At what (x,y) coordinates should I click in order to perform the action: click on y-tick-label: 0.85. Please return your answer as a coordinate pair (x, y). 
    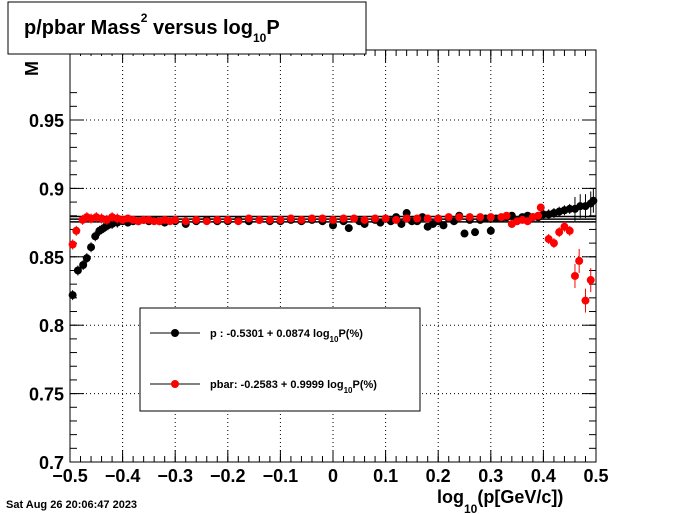
    Looking at the image, I should click on (46, 258).